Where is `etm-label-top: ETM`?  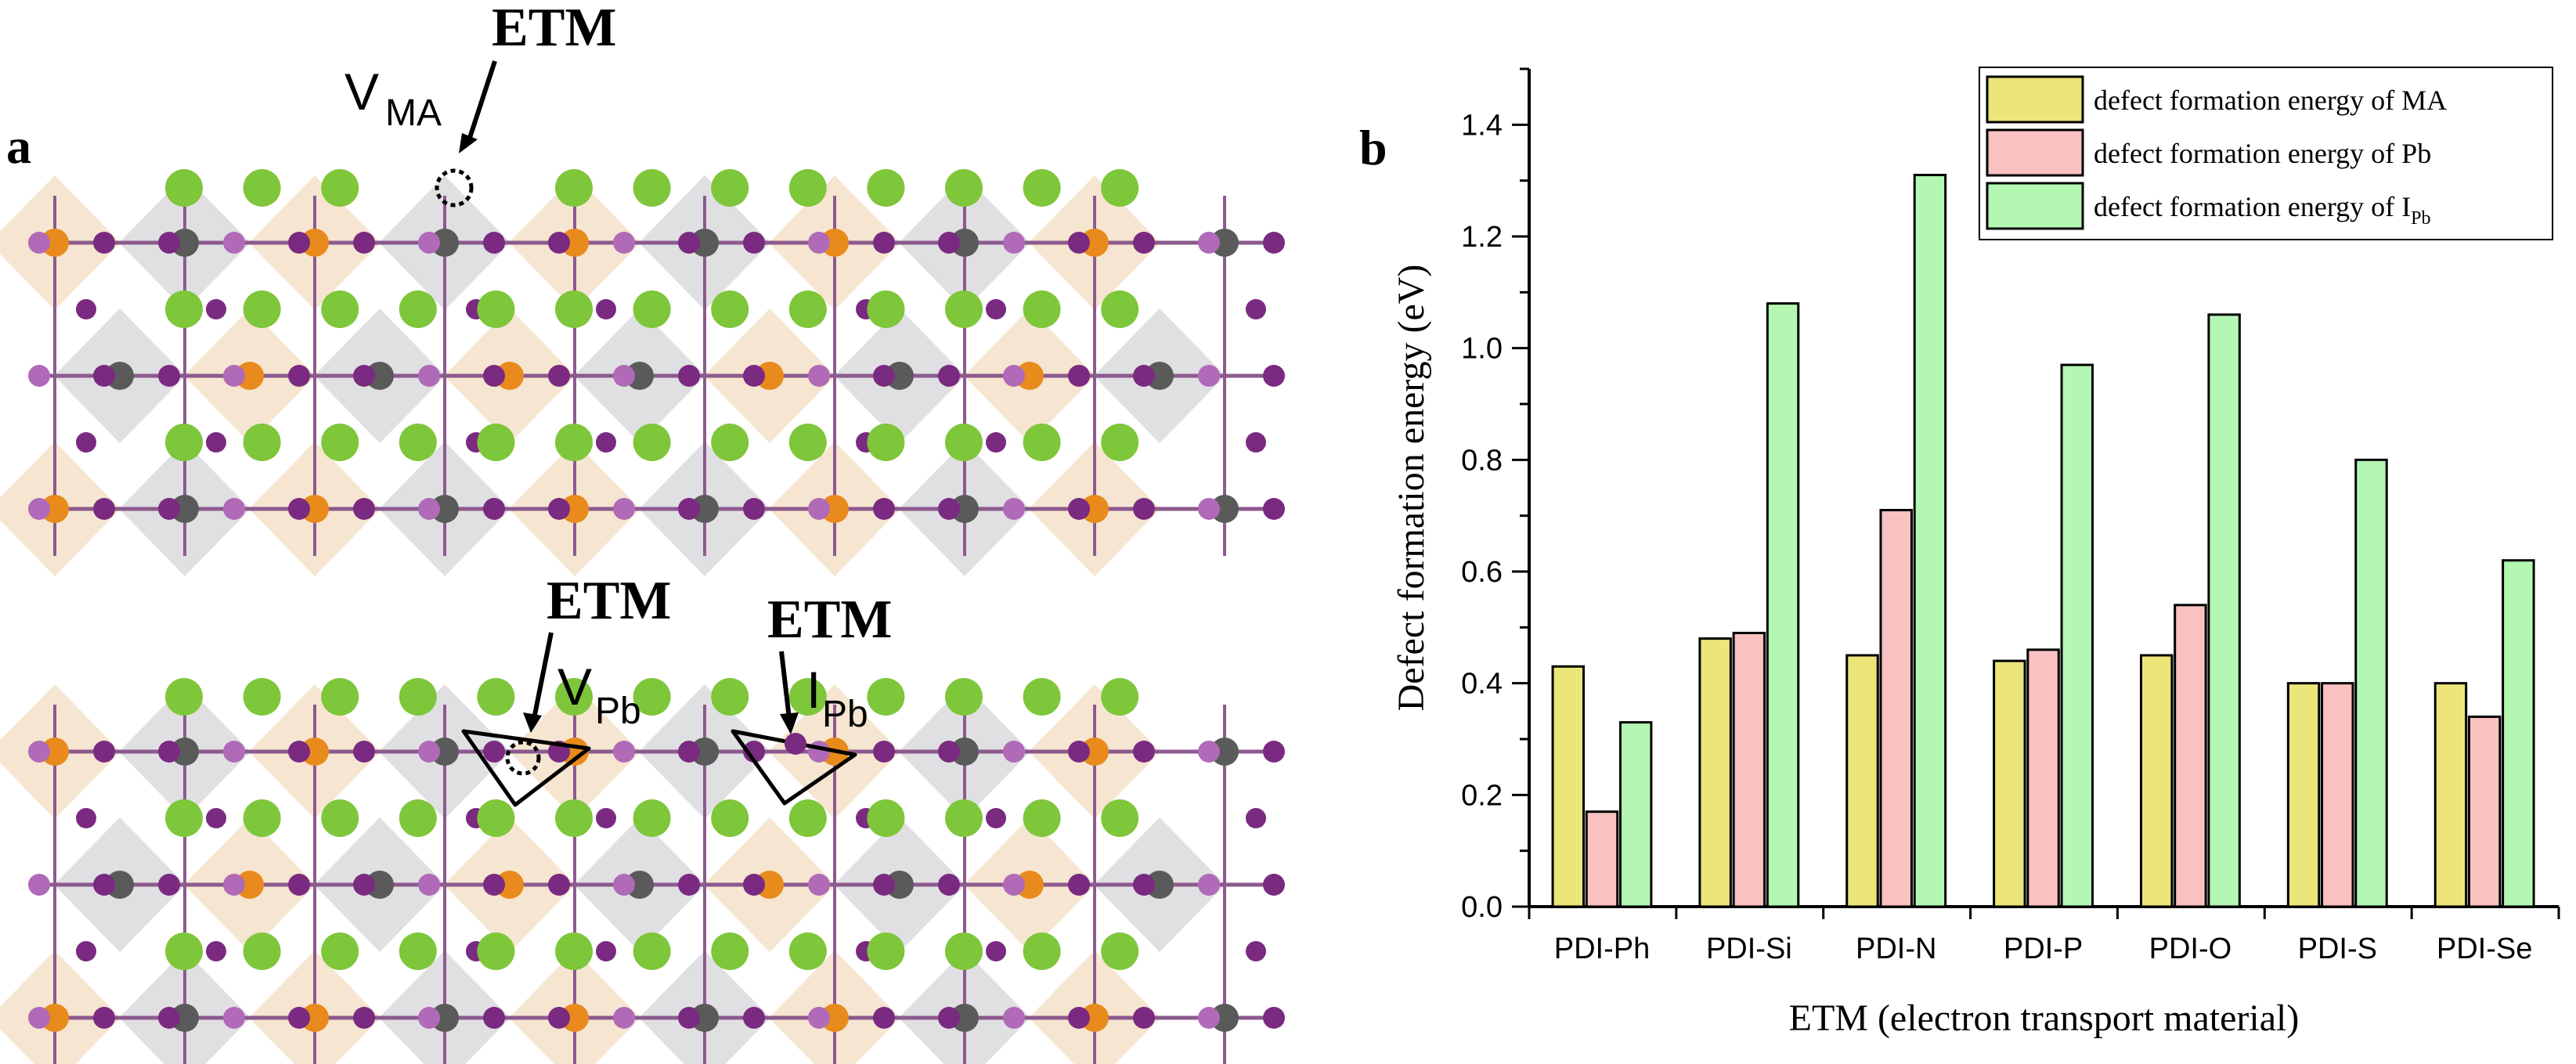 etm-label-top: ETM is located at coordinates (554, 29).